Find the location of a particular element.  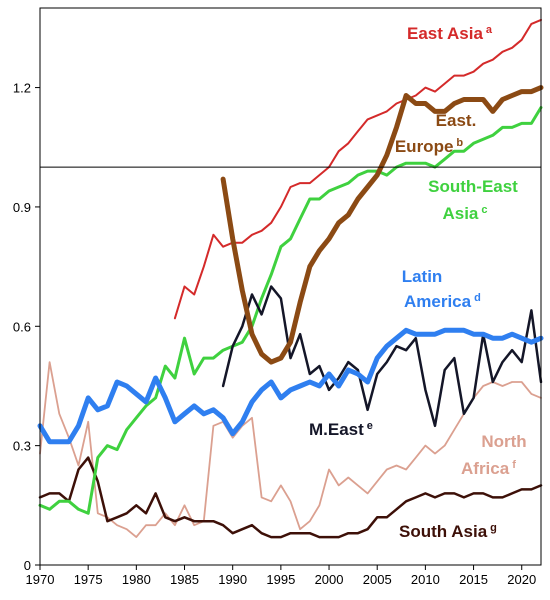

y-tick-label: 0.9 is located at coordinates (22, 207).